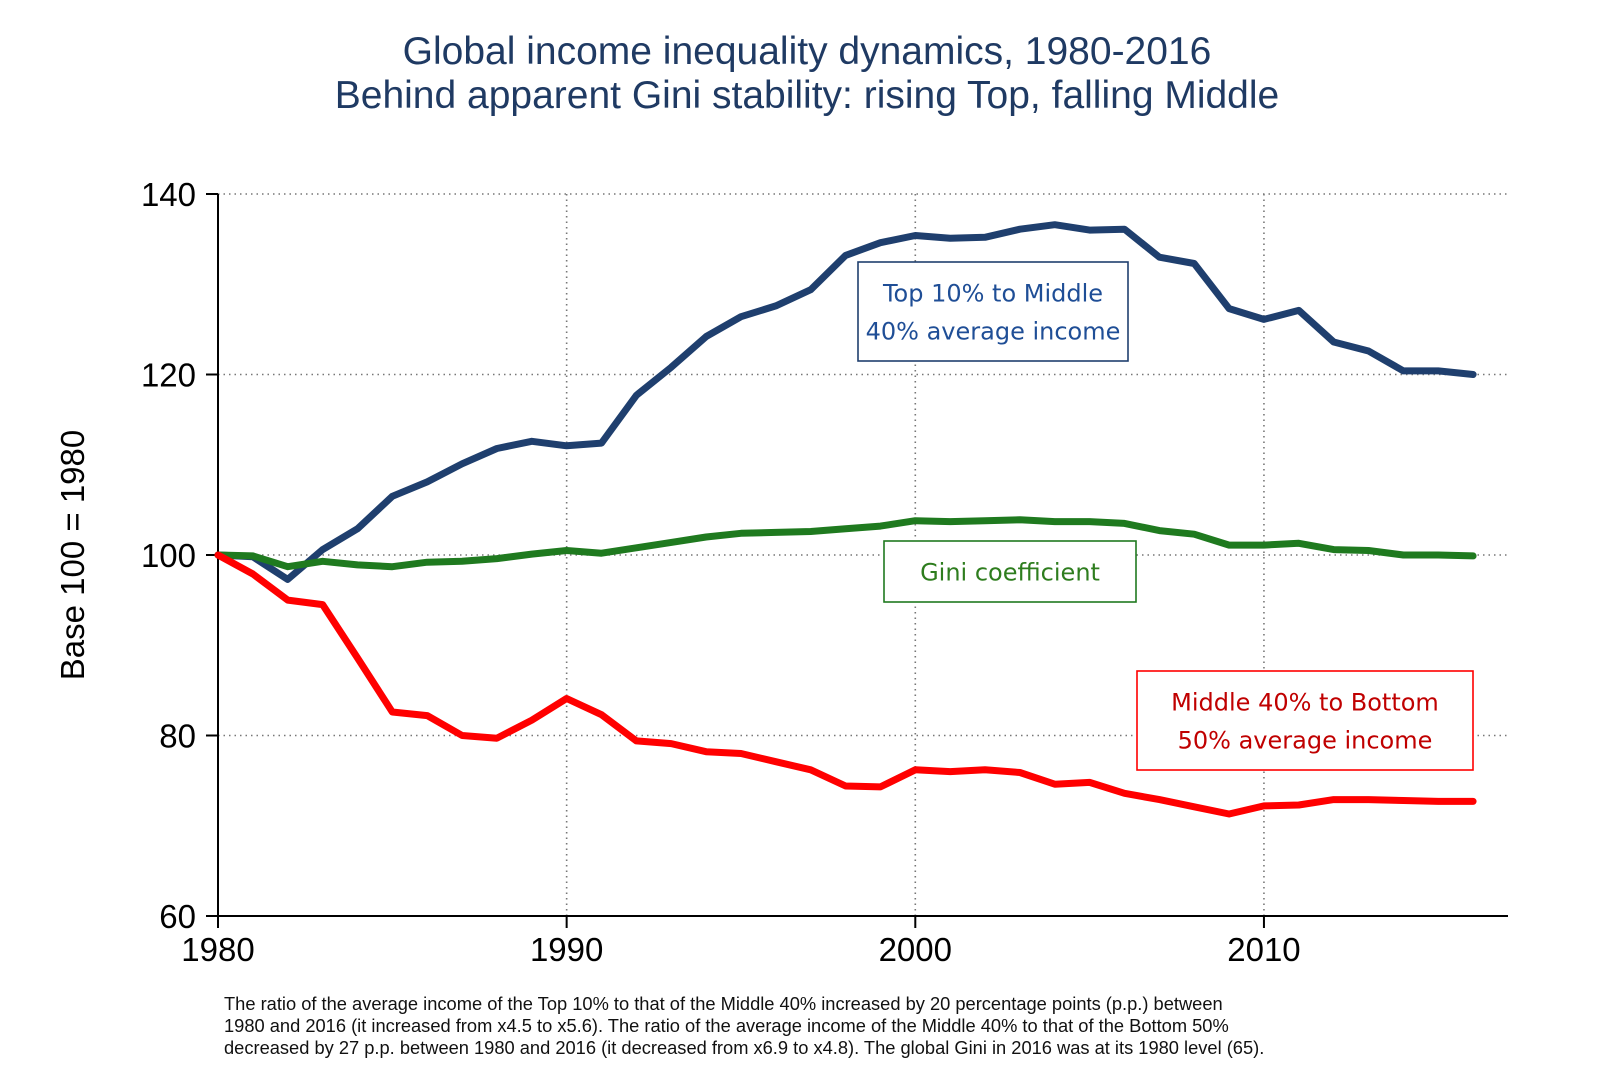 The height and width of the screenshot is (1068, 1614). I want to click on gini-coefficient-label: Gini coefficient, so click(1010, 571).